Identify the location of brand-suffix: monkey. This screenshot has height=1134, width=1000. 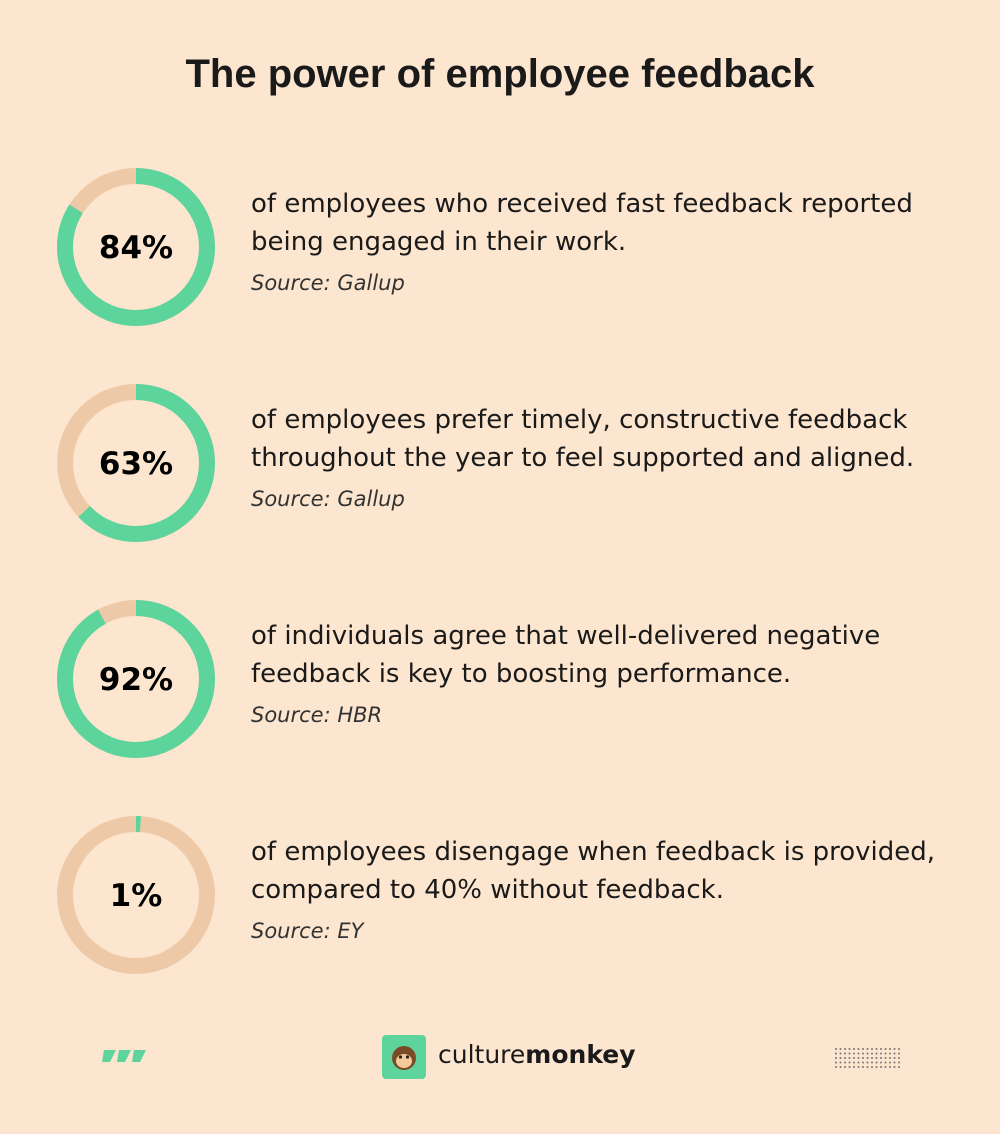
(580, 1054).